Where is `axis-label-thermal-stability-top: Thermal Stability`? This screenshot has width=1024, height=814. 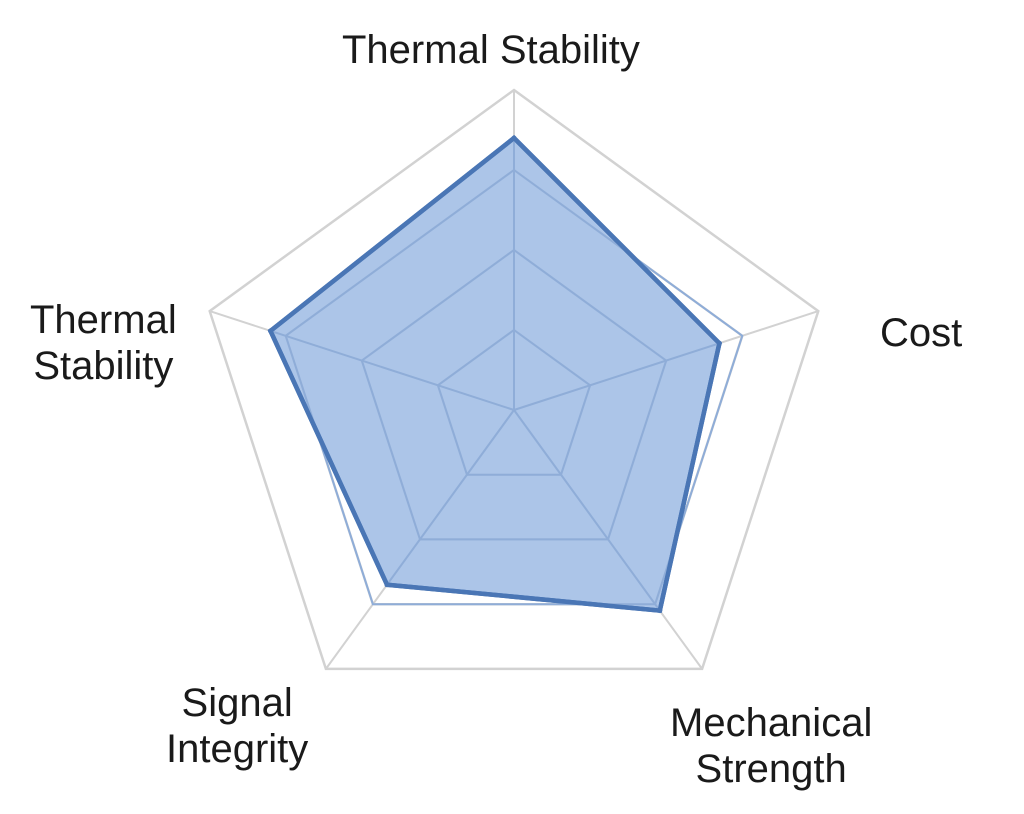
axis-label-thermal-stability-top: Thermal Stability is located at coordinates (491, 50).